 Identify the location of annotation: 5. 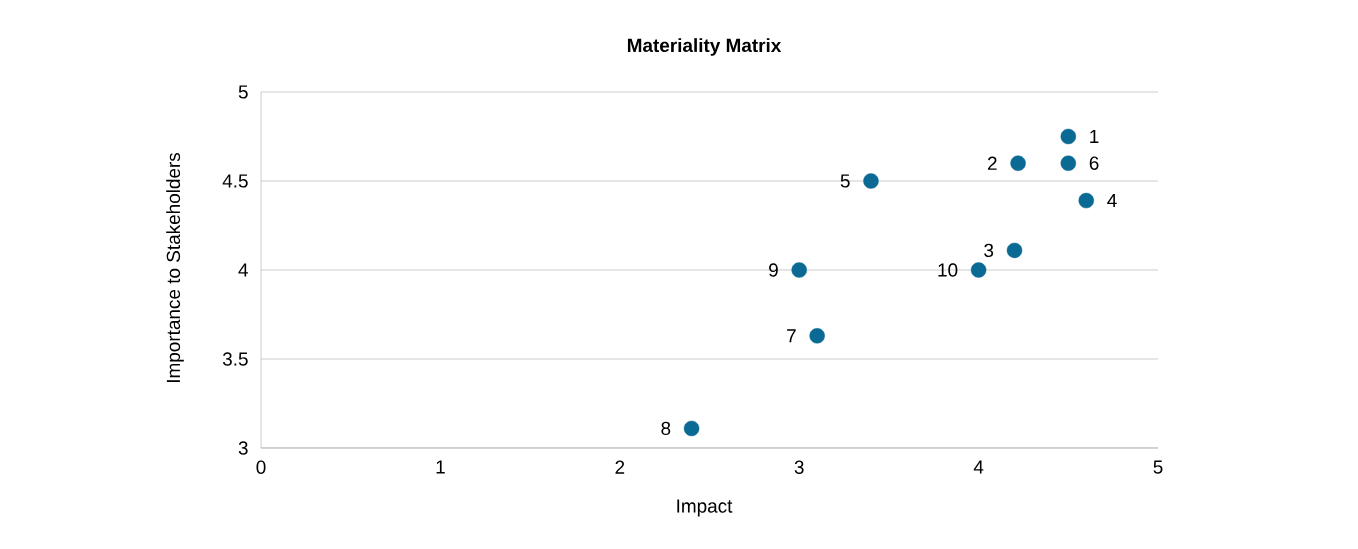
(845, 181).